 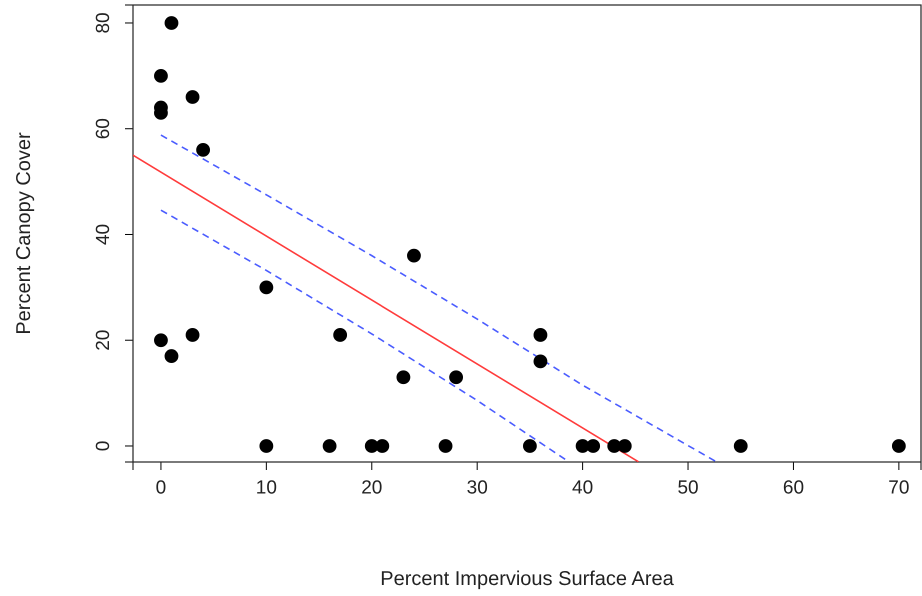 What do you see at coordinates (583, 487) in the screenshot?
I see `x-tick-label: 40` at bounding box center [583, 487].